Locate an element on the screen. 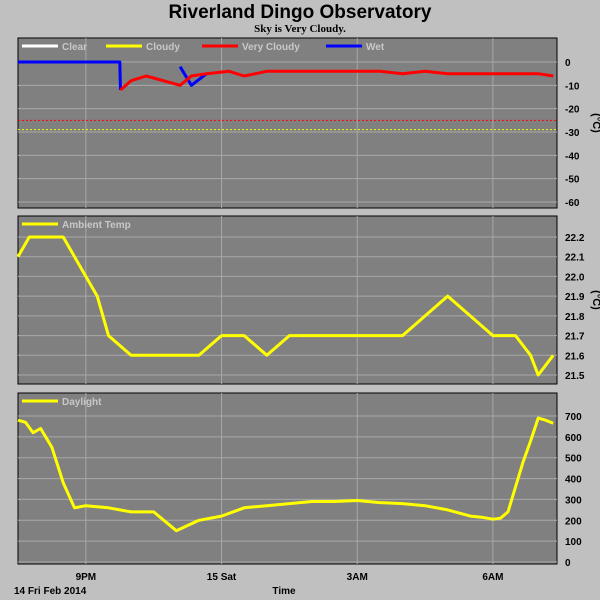 Image resolution: width=600 pixels, height=600 pixels. y-tick-label: 21.8 is located at coordinates (575, 317).